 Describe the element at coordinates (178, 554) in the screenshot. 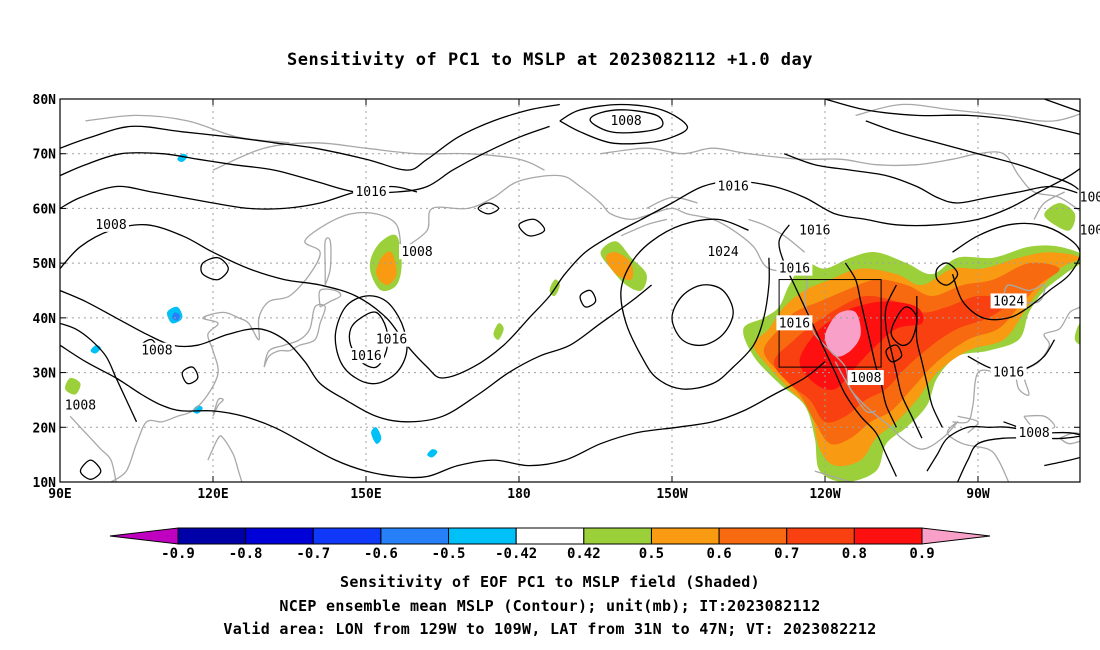

I see `colorbar-label: -0.9` at that location.